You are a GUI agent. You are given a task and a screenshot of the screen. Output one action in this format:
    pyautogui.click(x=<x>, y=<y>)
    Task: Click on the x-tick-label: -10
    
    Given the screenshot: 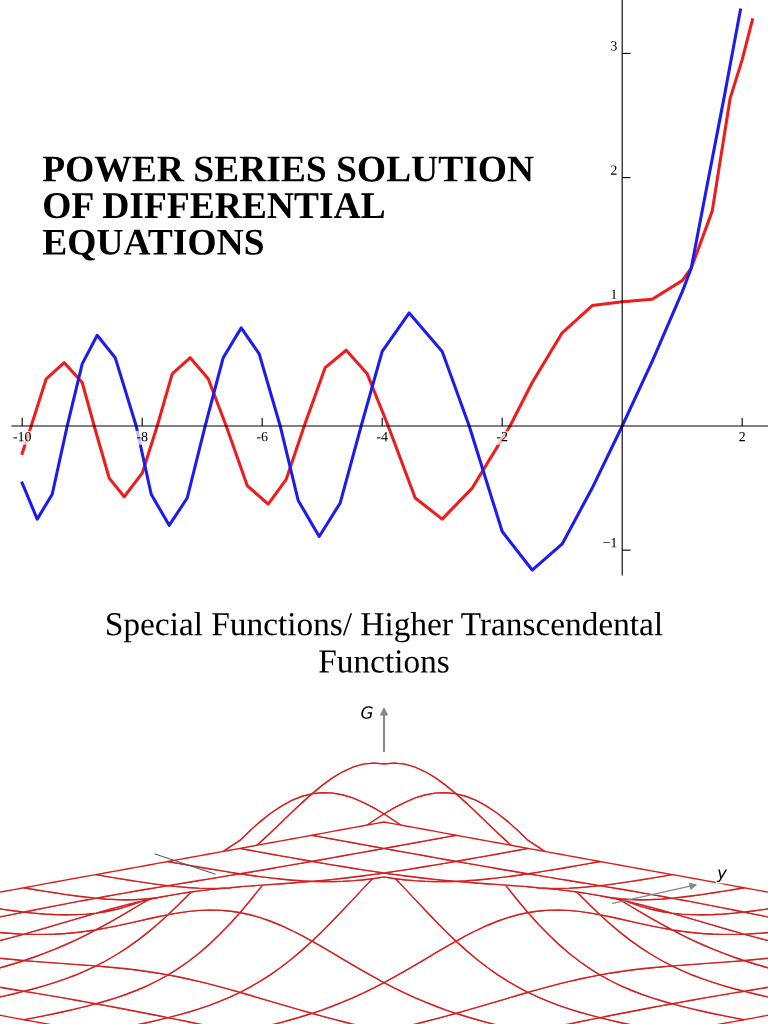 What is the action you would take?
    pyautogui.click(x=22, y=436)
    